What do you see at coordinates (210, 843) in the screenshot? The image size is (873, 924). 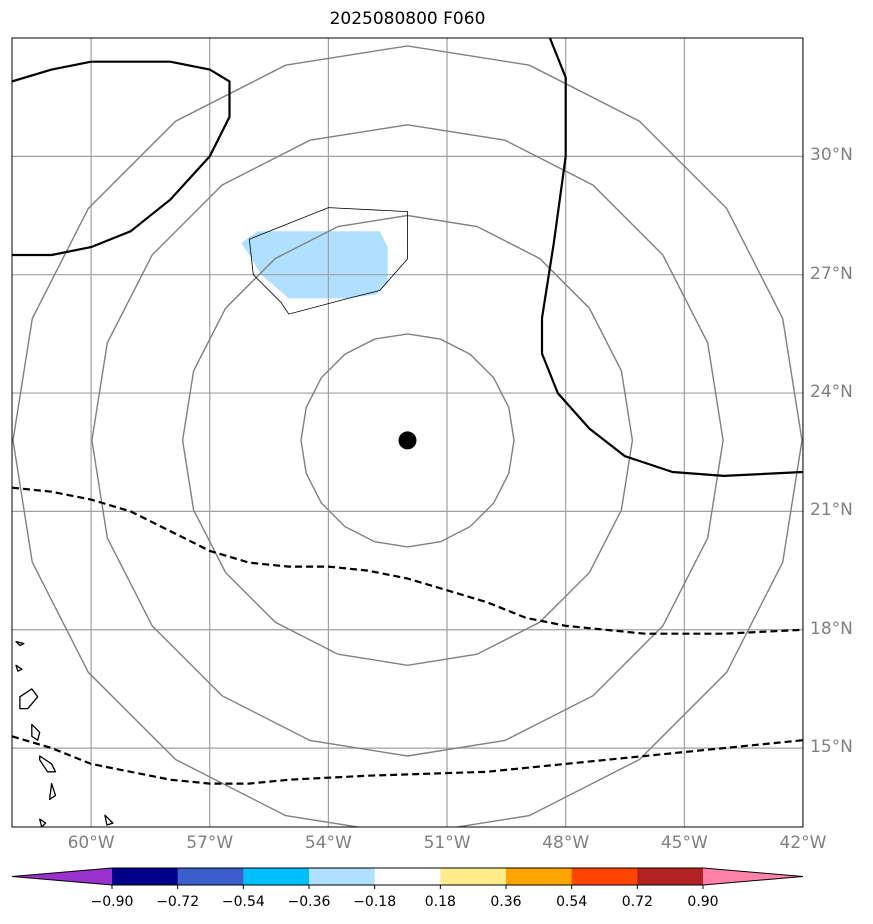 I see `longitude-label: 57°W` at bounding box center [210, 843].